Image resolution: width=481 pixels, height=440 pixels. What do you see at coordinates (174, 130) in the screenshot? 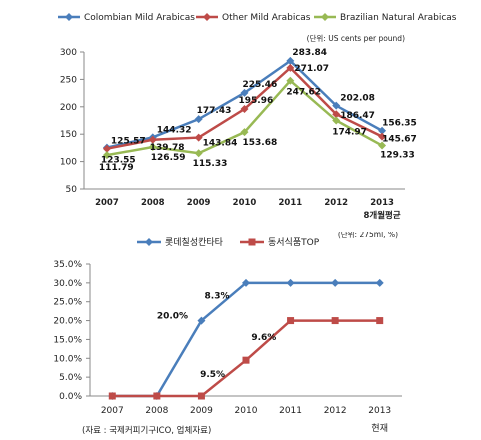
I see `data-label: 144.32` at bounding box center [174, 130].